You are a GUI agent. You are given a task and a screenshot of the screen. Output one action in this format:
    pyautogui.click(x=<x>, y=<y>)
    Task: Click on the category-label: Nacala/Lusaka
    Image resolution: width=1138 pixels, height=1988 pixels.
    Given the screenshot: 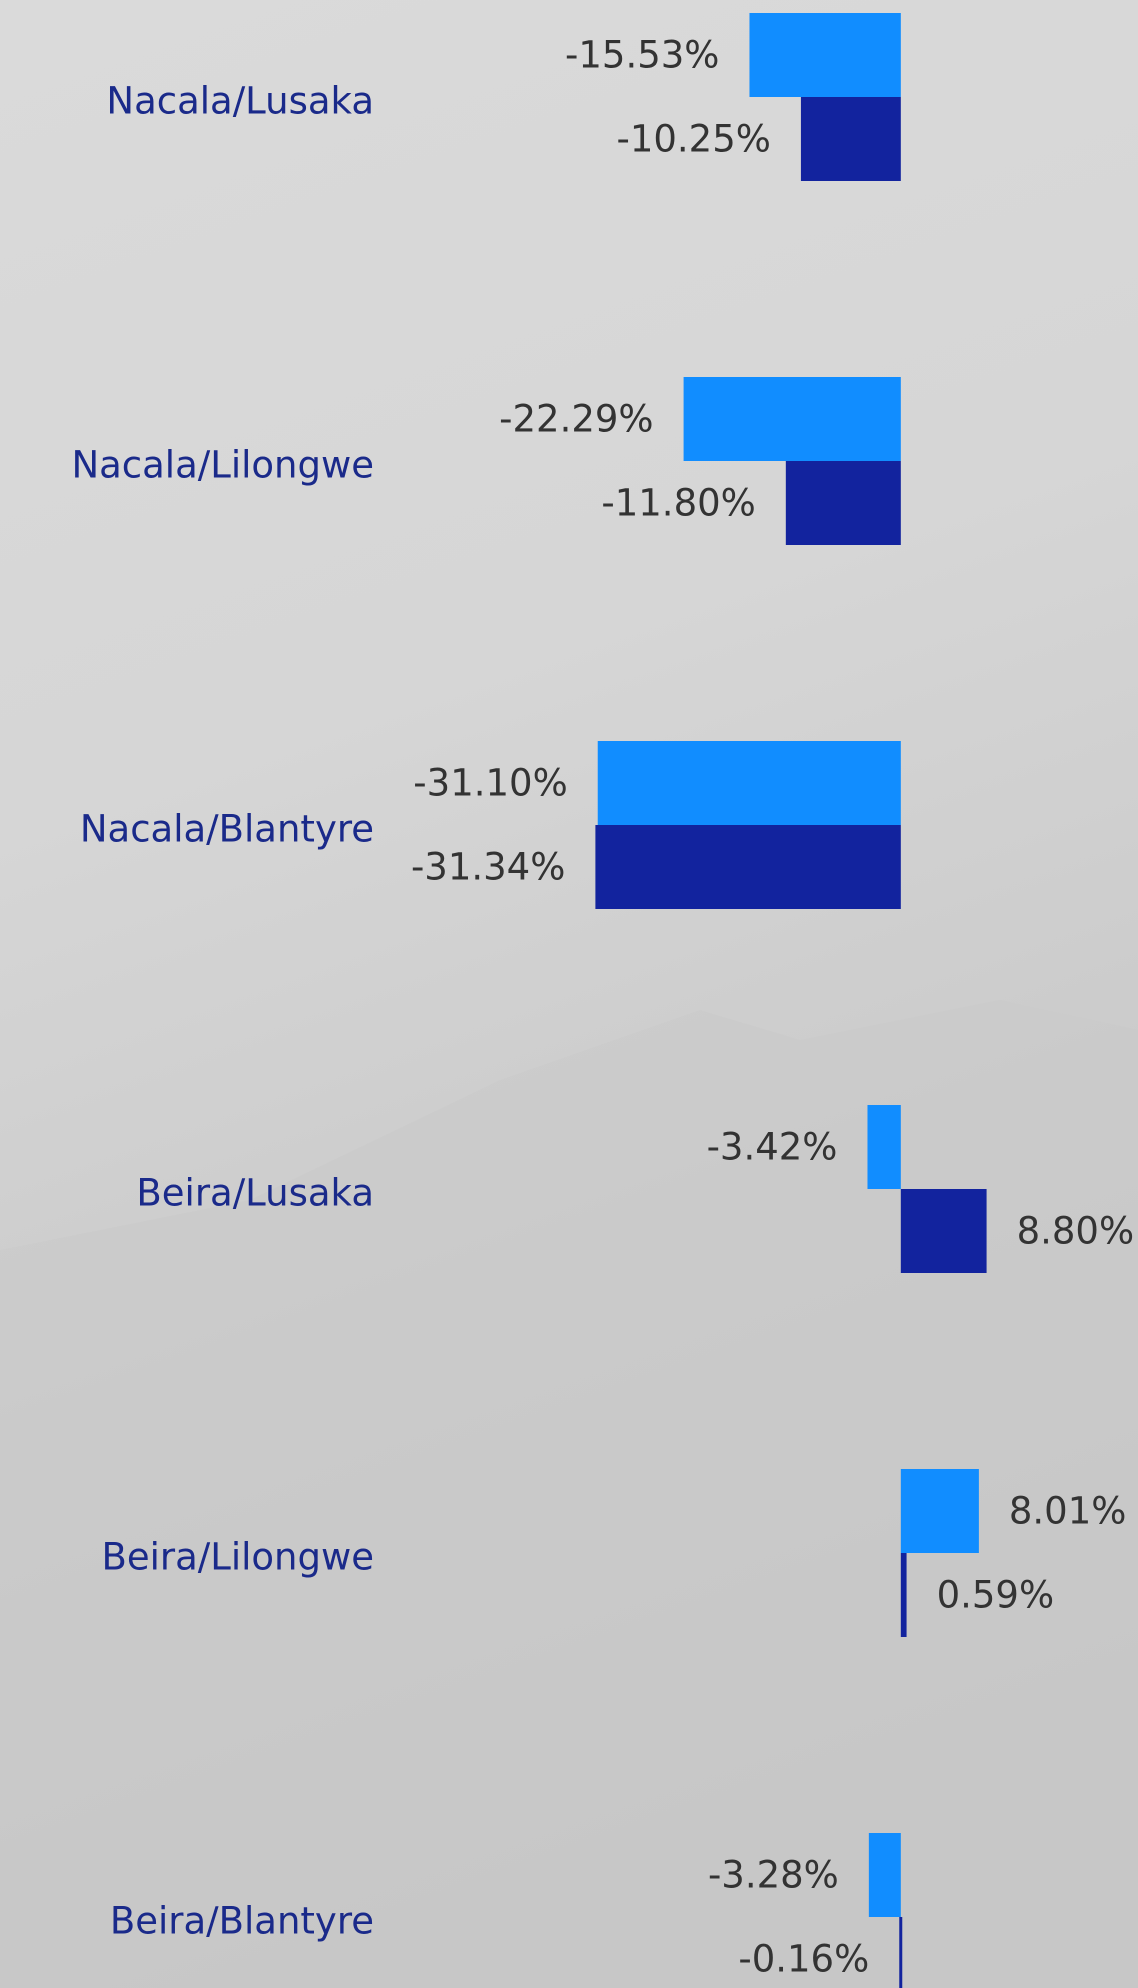 What is the action you would take?
    pyautogui.click(x=240, y=101)
    